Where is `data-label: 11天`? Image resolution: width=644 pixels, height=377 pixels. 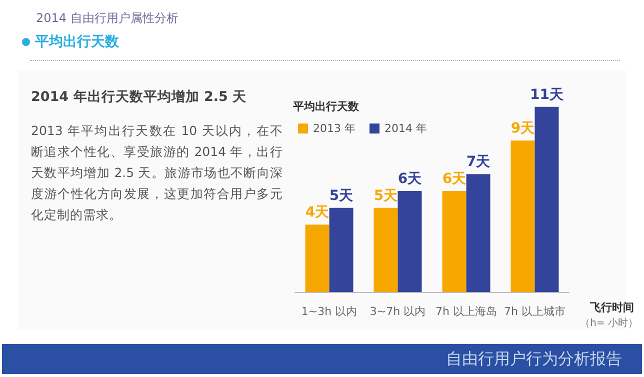
data-label: 11天 is located at coordinates (547, 94).